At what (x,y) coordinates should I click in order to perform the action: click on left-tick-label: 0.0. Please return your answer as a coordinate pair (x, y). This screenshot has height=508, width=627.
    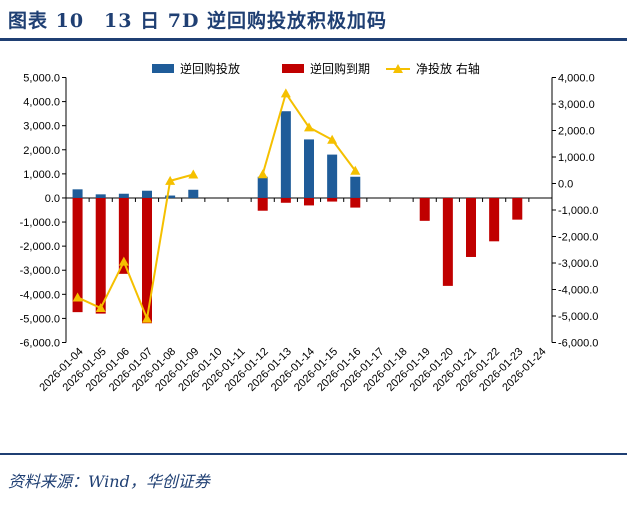
    Looking at the image, I should click on (52, 199).